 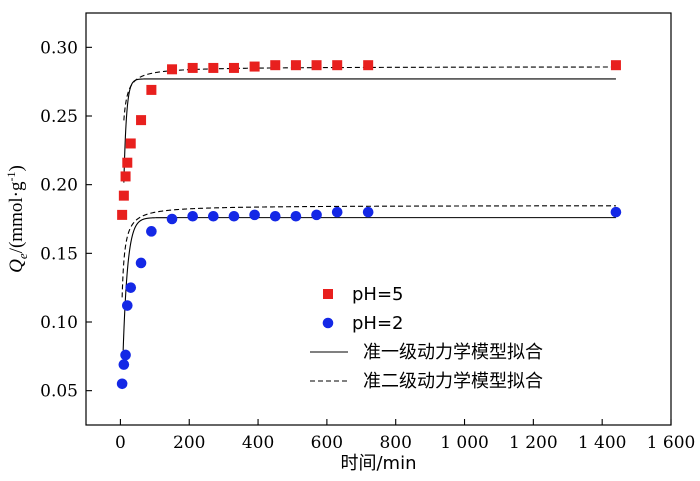 What do you see at coordinates (59, 254) in the screenshot?
I see `y-tick-label: 0.15` at bounding box center [59, 254].